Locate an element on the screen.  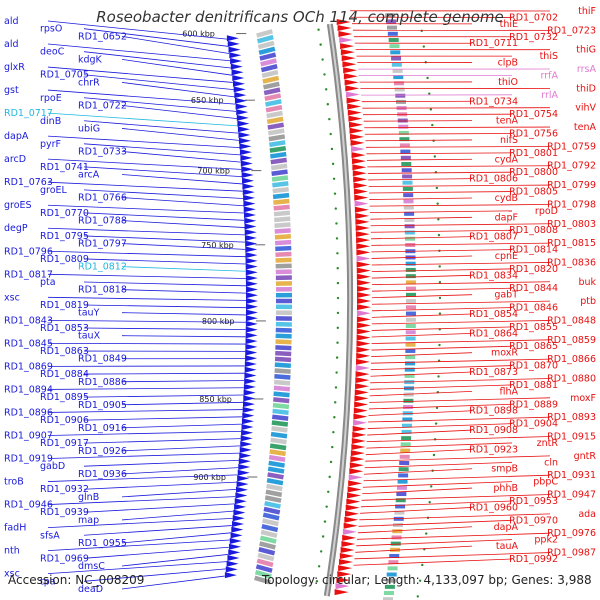
left-gene-label: xsc is located at coordinates (12, 297).